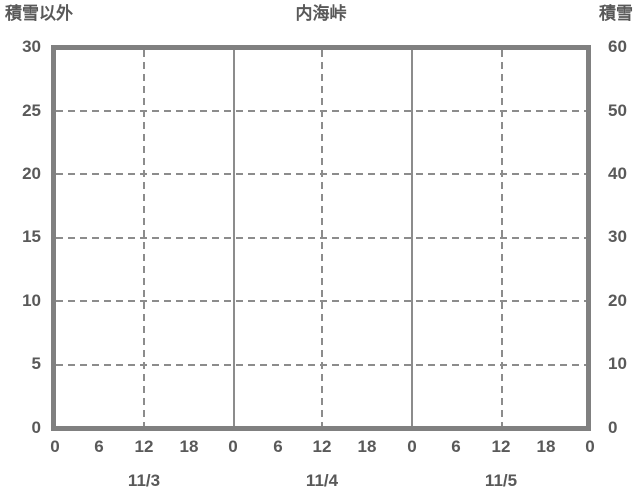  Describe the element at coordinates (31, 236) in the screenshot. I see `y-left-tick-15: 15` at that location.